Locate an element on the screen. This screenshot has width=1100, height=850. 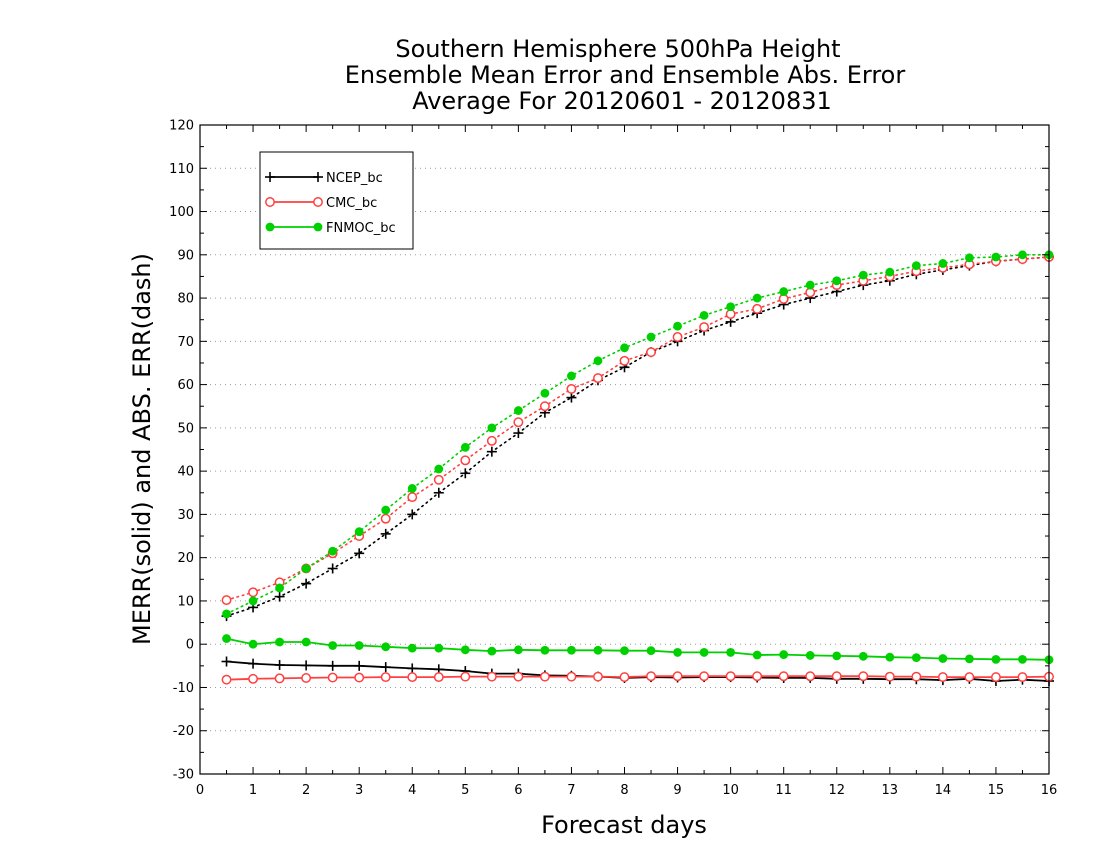
y-tick-label: -10 is located at coordinates (183, 688).